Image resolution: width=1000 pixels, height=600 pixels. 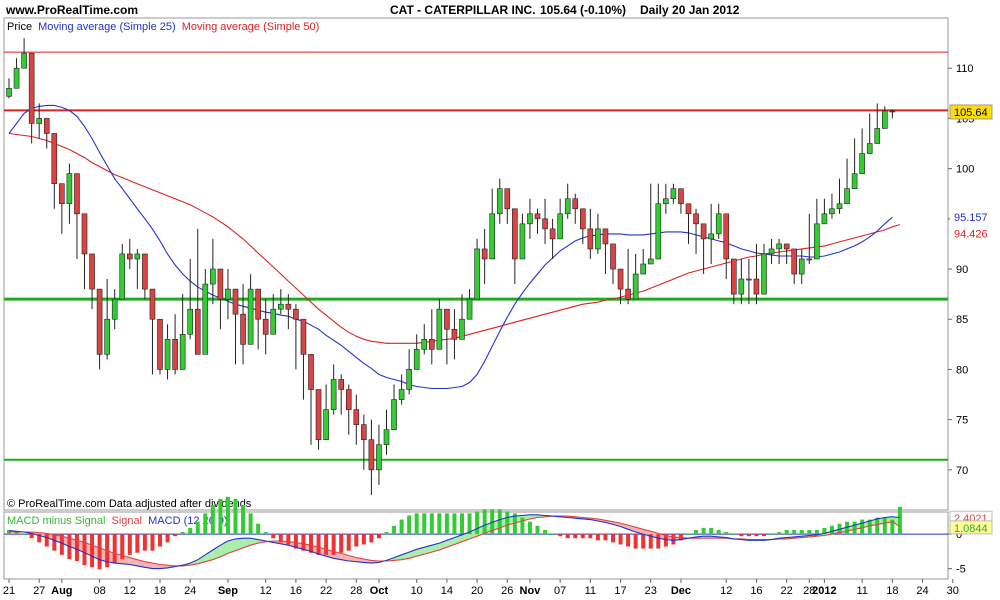 I want to click on x-tick-label: 14, so click(x=447, y=591).